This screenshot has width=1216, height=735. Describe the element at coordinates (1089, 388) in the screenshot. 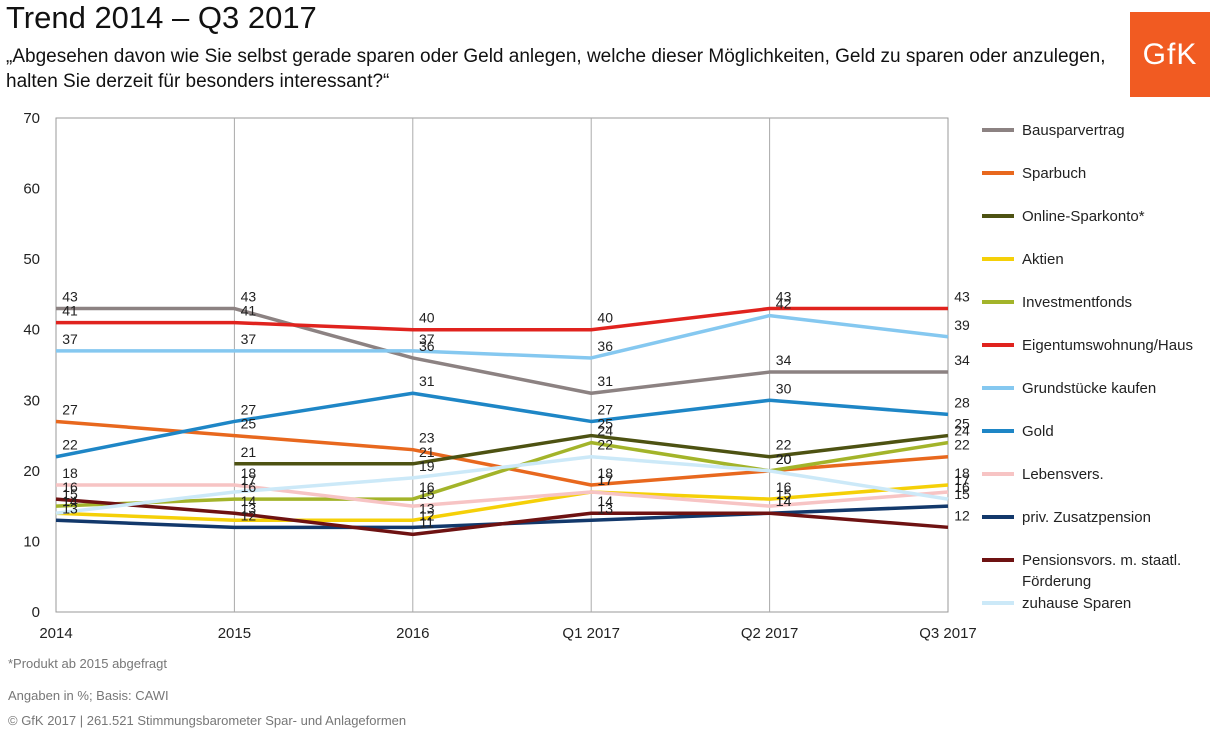

I see `legend-label: Grundstücke kaufen` at that location.